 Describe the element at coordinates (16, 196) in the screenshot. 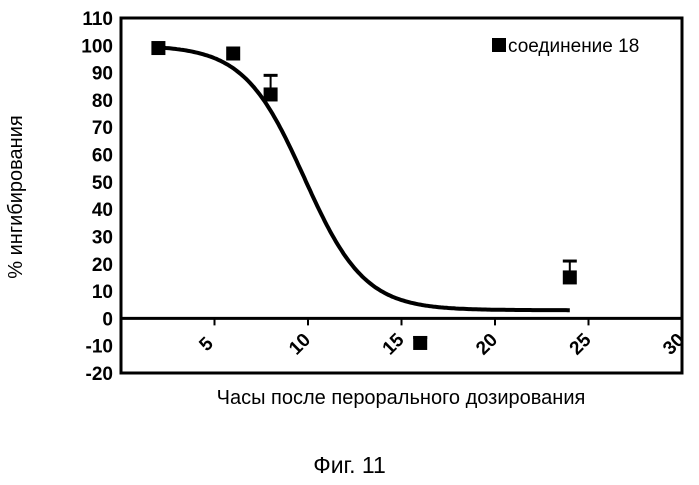

I see `y-axis-title: % ингибирования` at that location.